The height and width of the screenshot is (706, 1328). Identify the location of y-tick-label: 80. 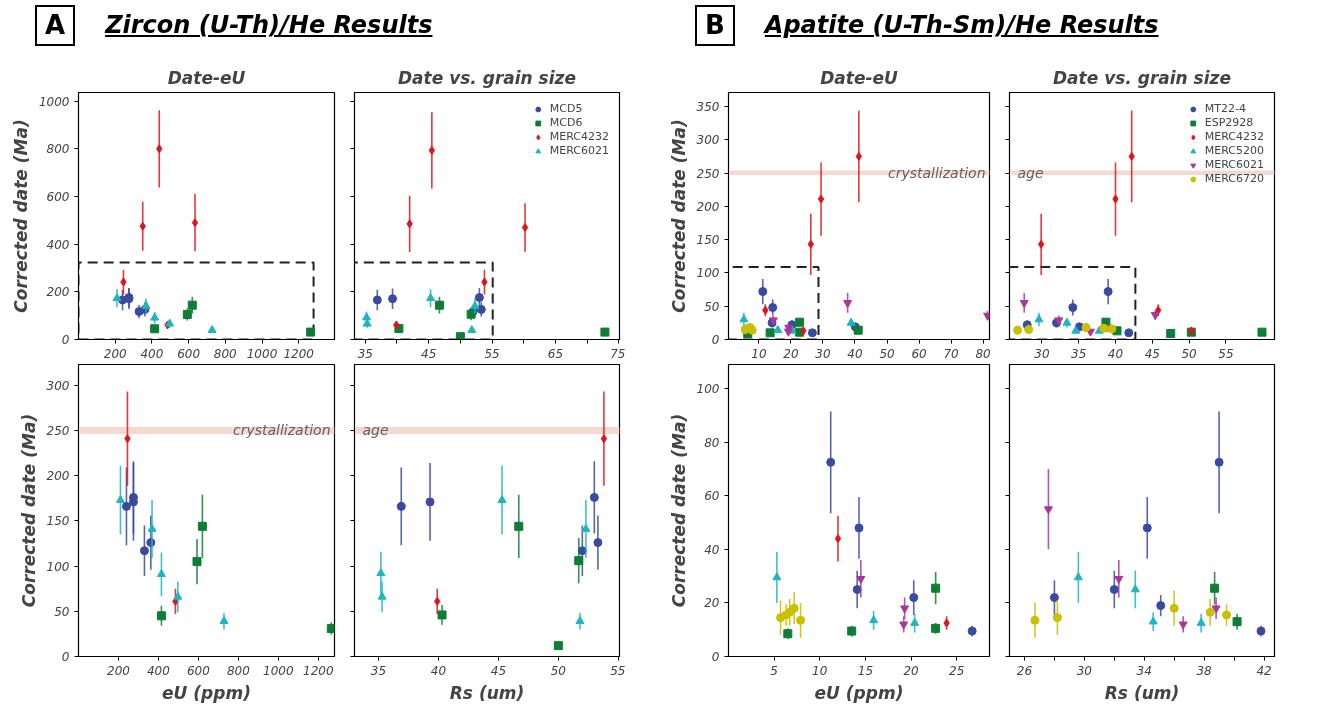
(712, 442).